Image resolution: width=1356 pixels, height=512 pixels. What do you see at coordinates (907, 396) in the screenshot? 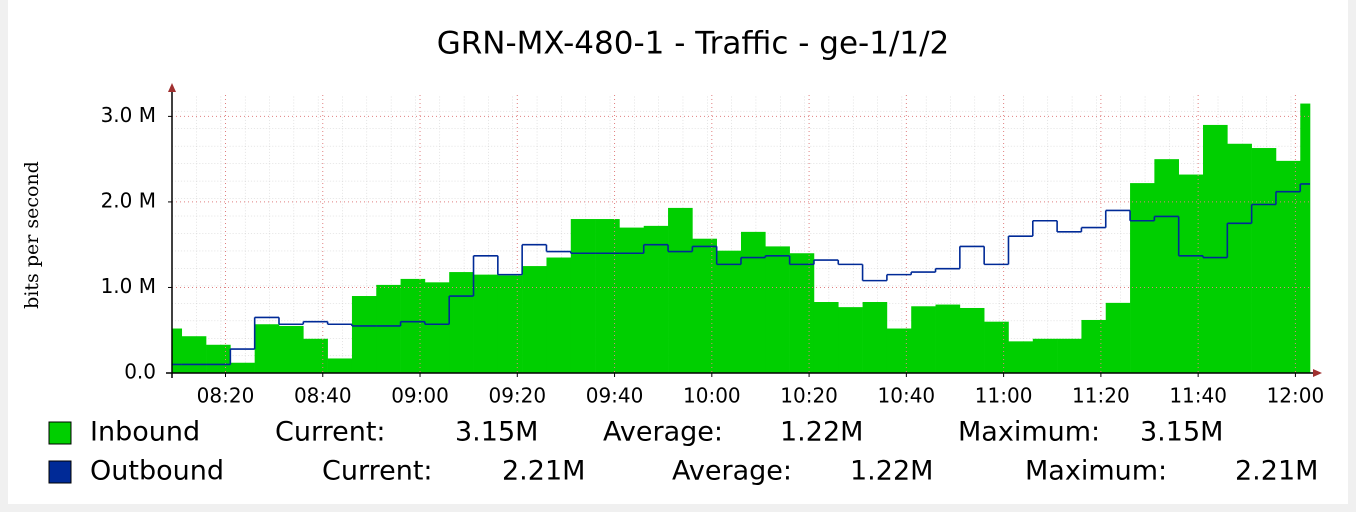
I see `x-tick-label: 10:40` at bounding box center [907, 396].